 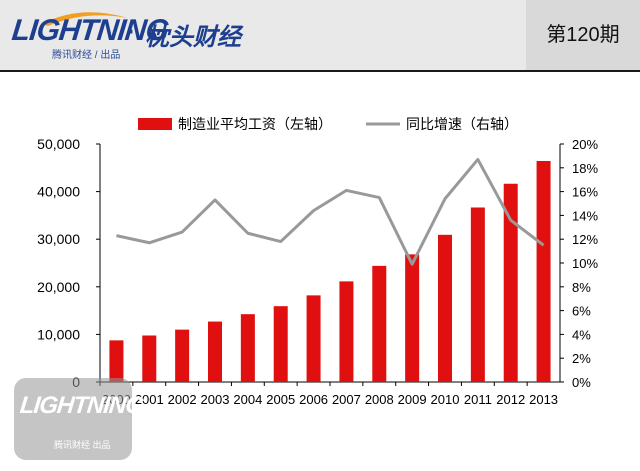 I want to click on legend-bar-swatch, so click(x=155, y=124).